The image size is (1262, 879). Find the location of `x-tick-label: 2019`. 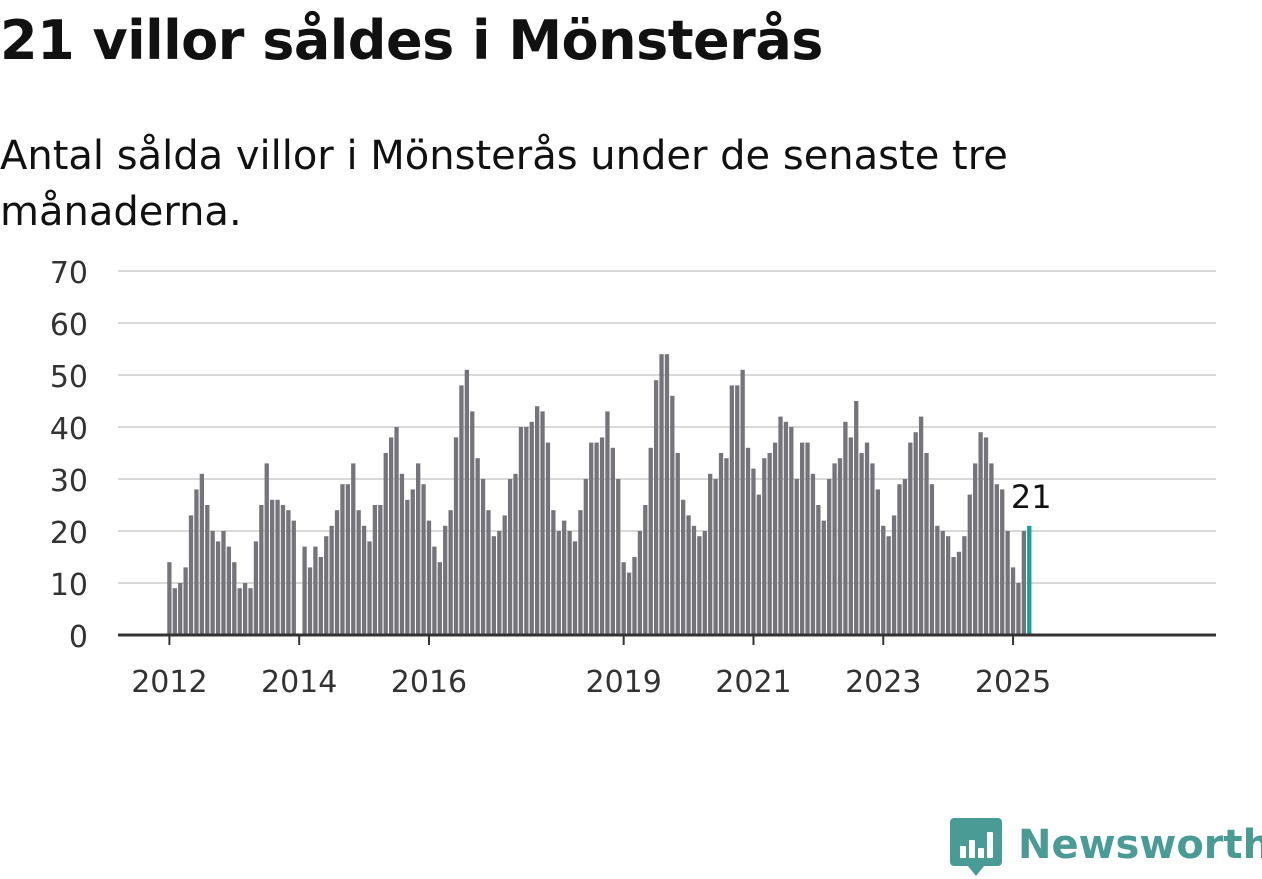

x-tick-label: 2019 is located at coordinates (623, 682).